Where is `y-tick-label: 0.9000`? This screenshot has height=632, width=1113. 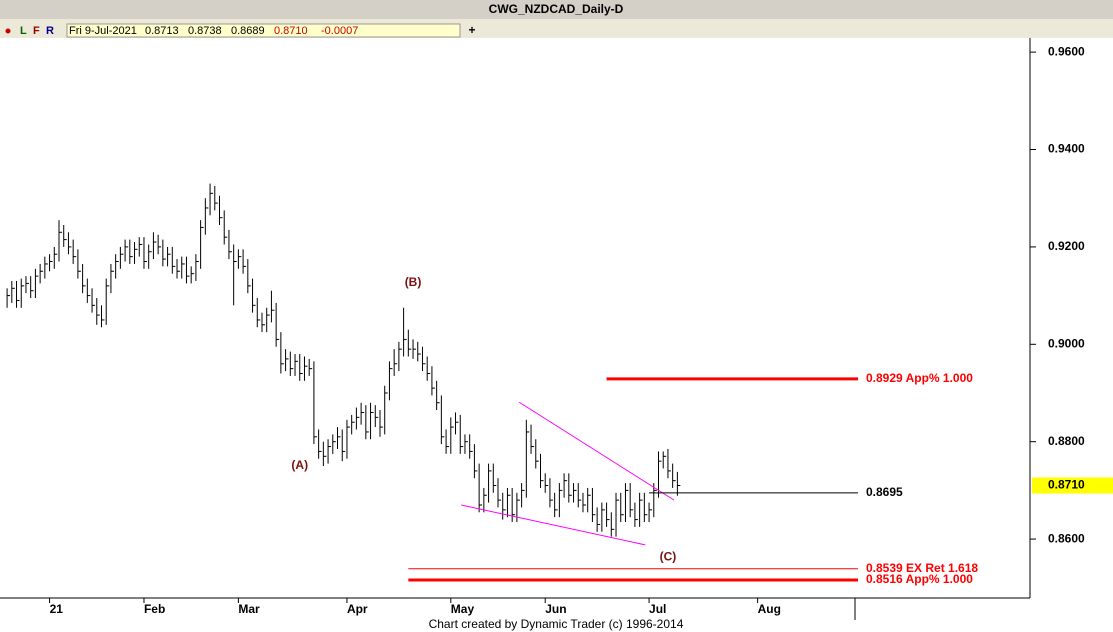 y-tick-label: 0.9000 is located at coordinates (1066, 343).